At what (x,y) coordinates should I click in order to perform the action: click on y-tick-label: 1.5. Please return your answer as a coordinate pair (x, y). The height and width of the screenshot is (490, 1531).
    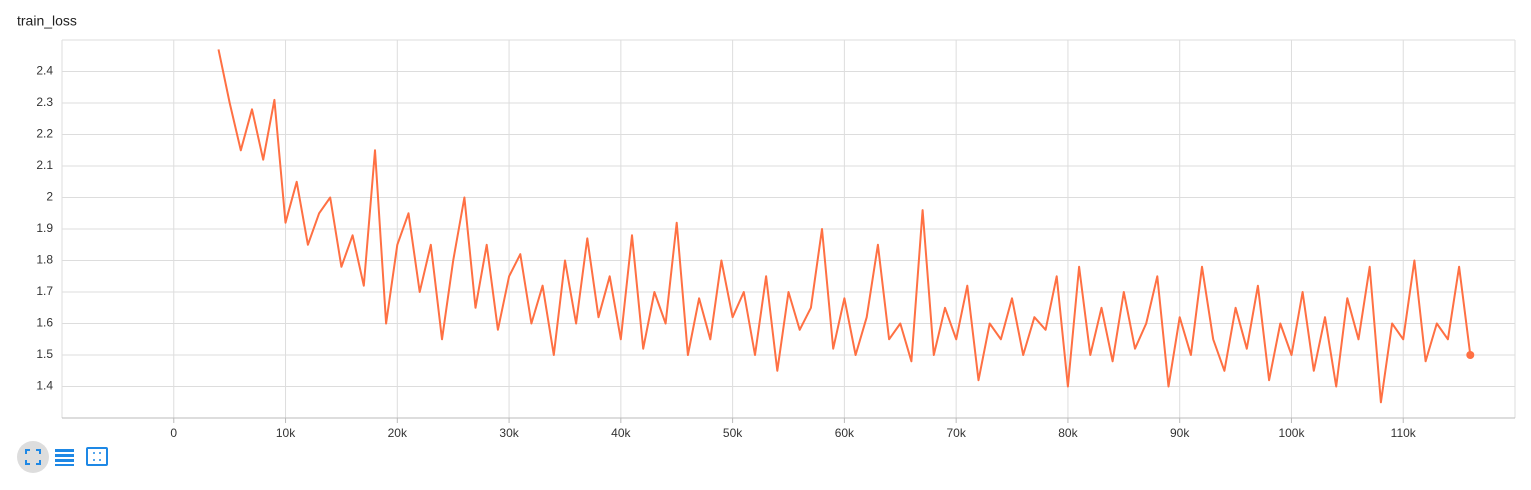
    Looking at the image, I should click on (44, 354).